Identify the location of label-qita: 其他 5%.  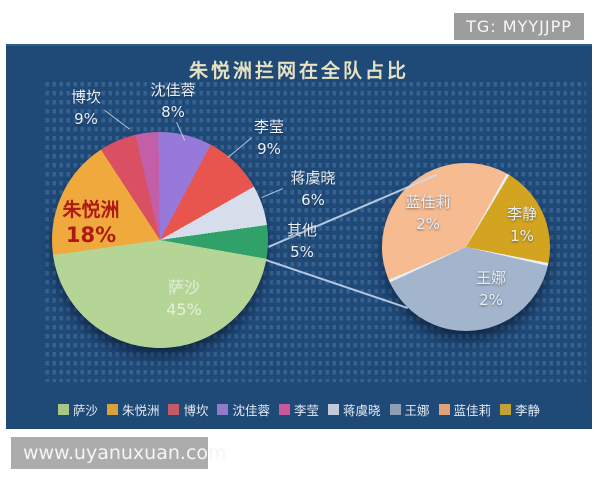
(301, 241).